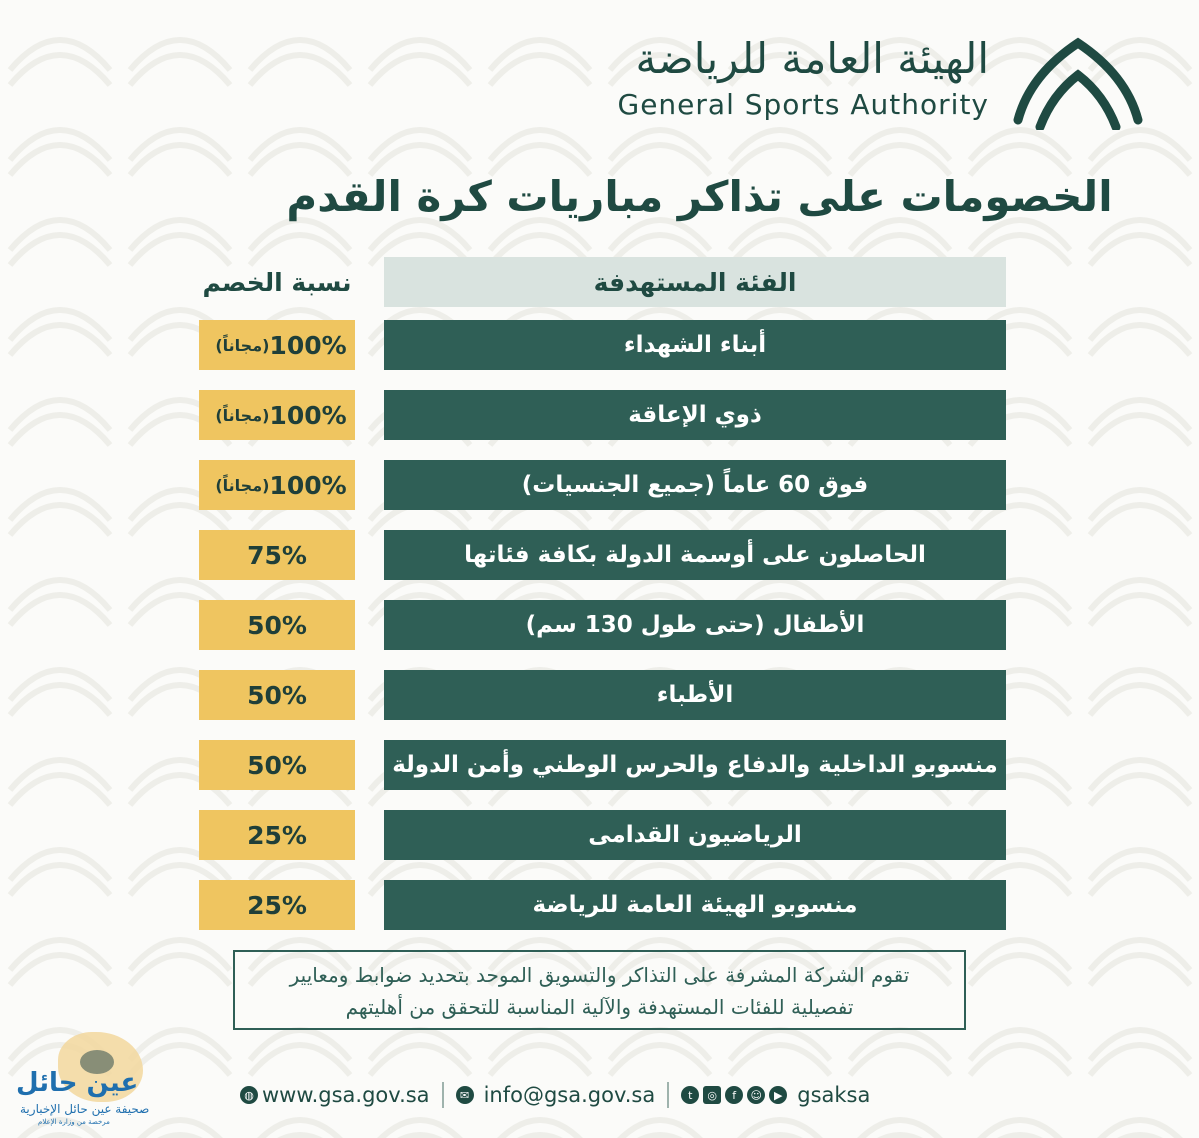 Image resolution: width=1199 pixels, height=1138 pixels. What do you see at coordinates (812, 58) in the screenshot?
I see `logo-arabic-name: الهيئة العامة للرياضة` at bounding box center [812, 58].